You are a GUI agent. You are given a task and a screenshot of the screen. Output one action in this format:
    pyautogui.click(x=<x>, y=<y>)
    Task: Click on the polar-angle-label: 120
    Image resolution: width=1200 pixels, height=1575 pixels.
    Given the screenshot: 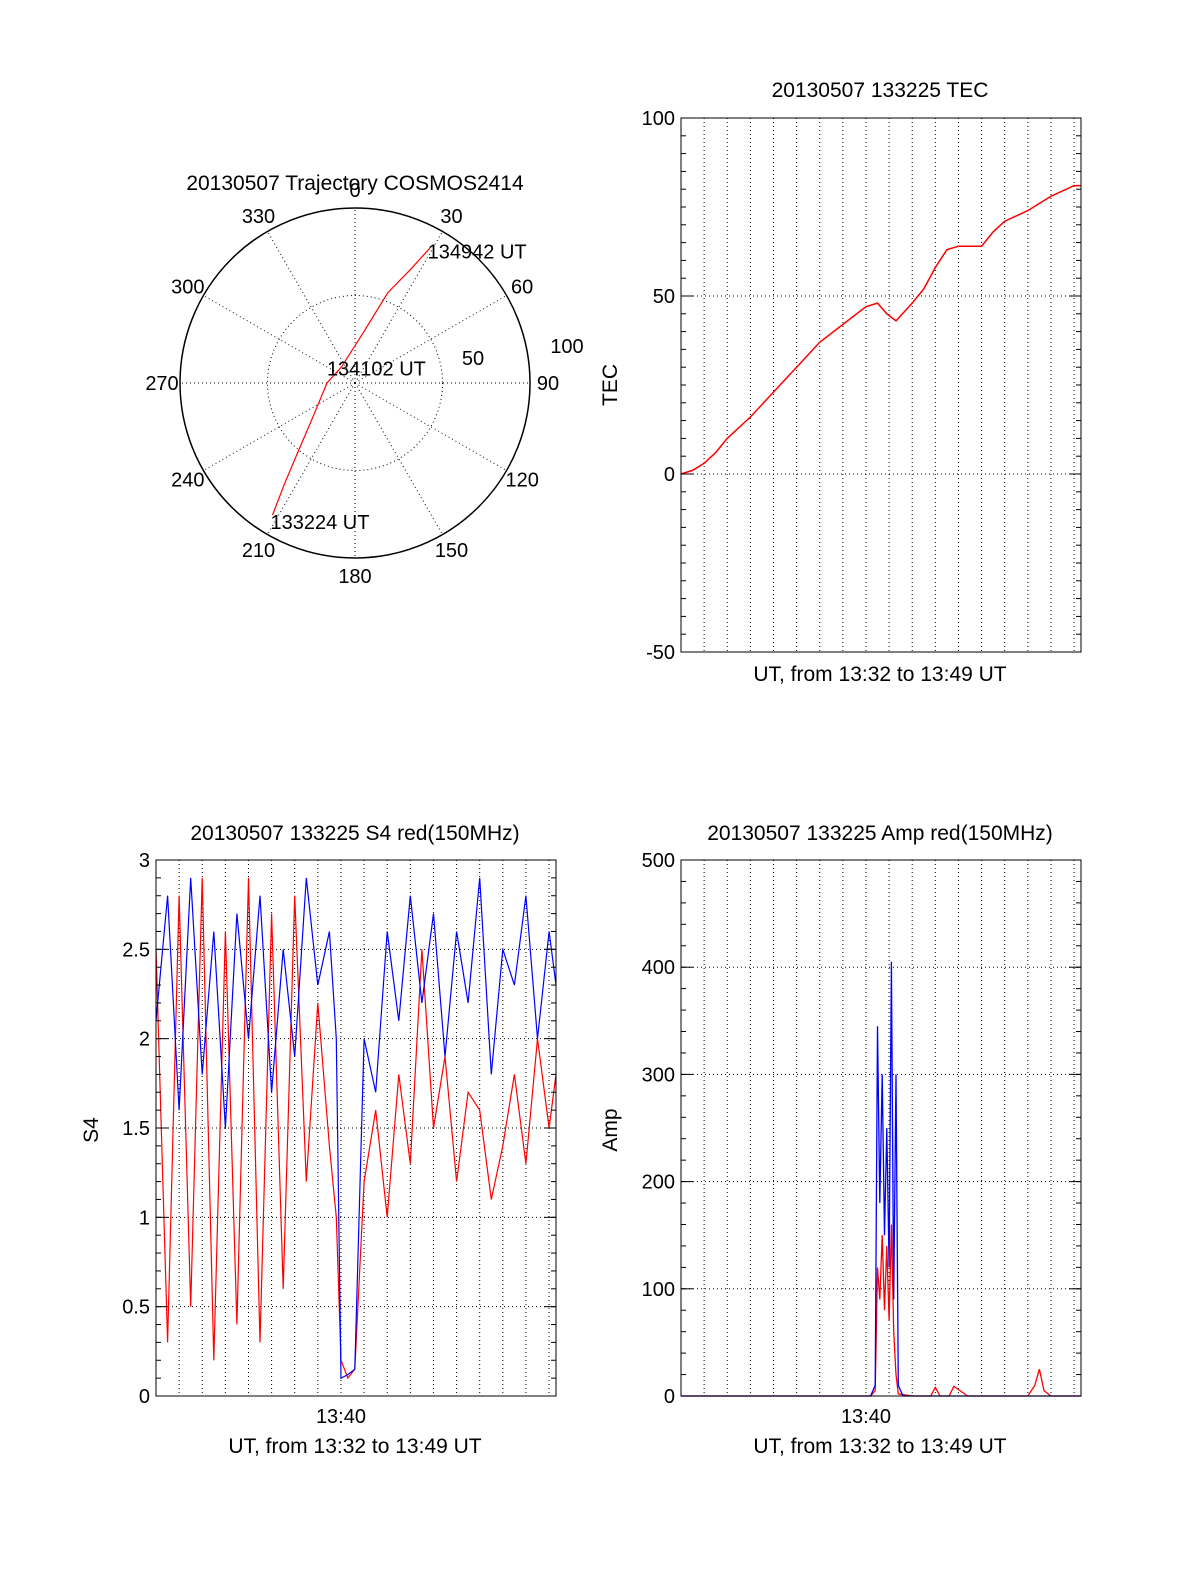 What is the action you would take?
    pyautogui.click(x=521, y=481)
    